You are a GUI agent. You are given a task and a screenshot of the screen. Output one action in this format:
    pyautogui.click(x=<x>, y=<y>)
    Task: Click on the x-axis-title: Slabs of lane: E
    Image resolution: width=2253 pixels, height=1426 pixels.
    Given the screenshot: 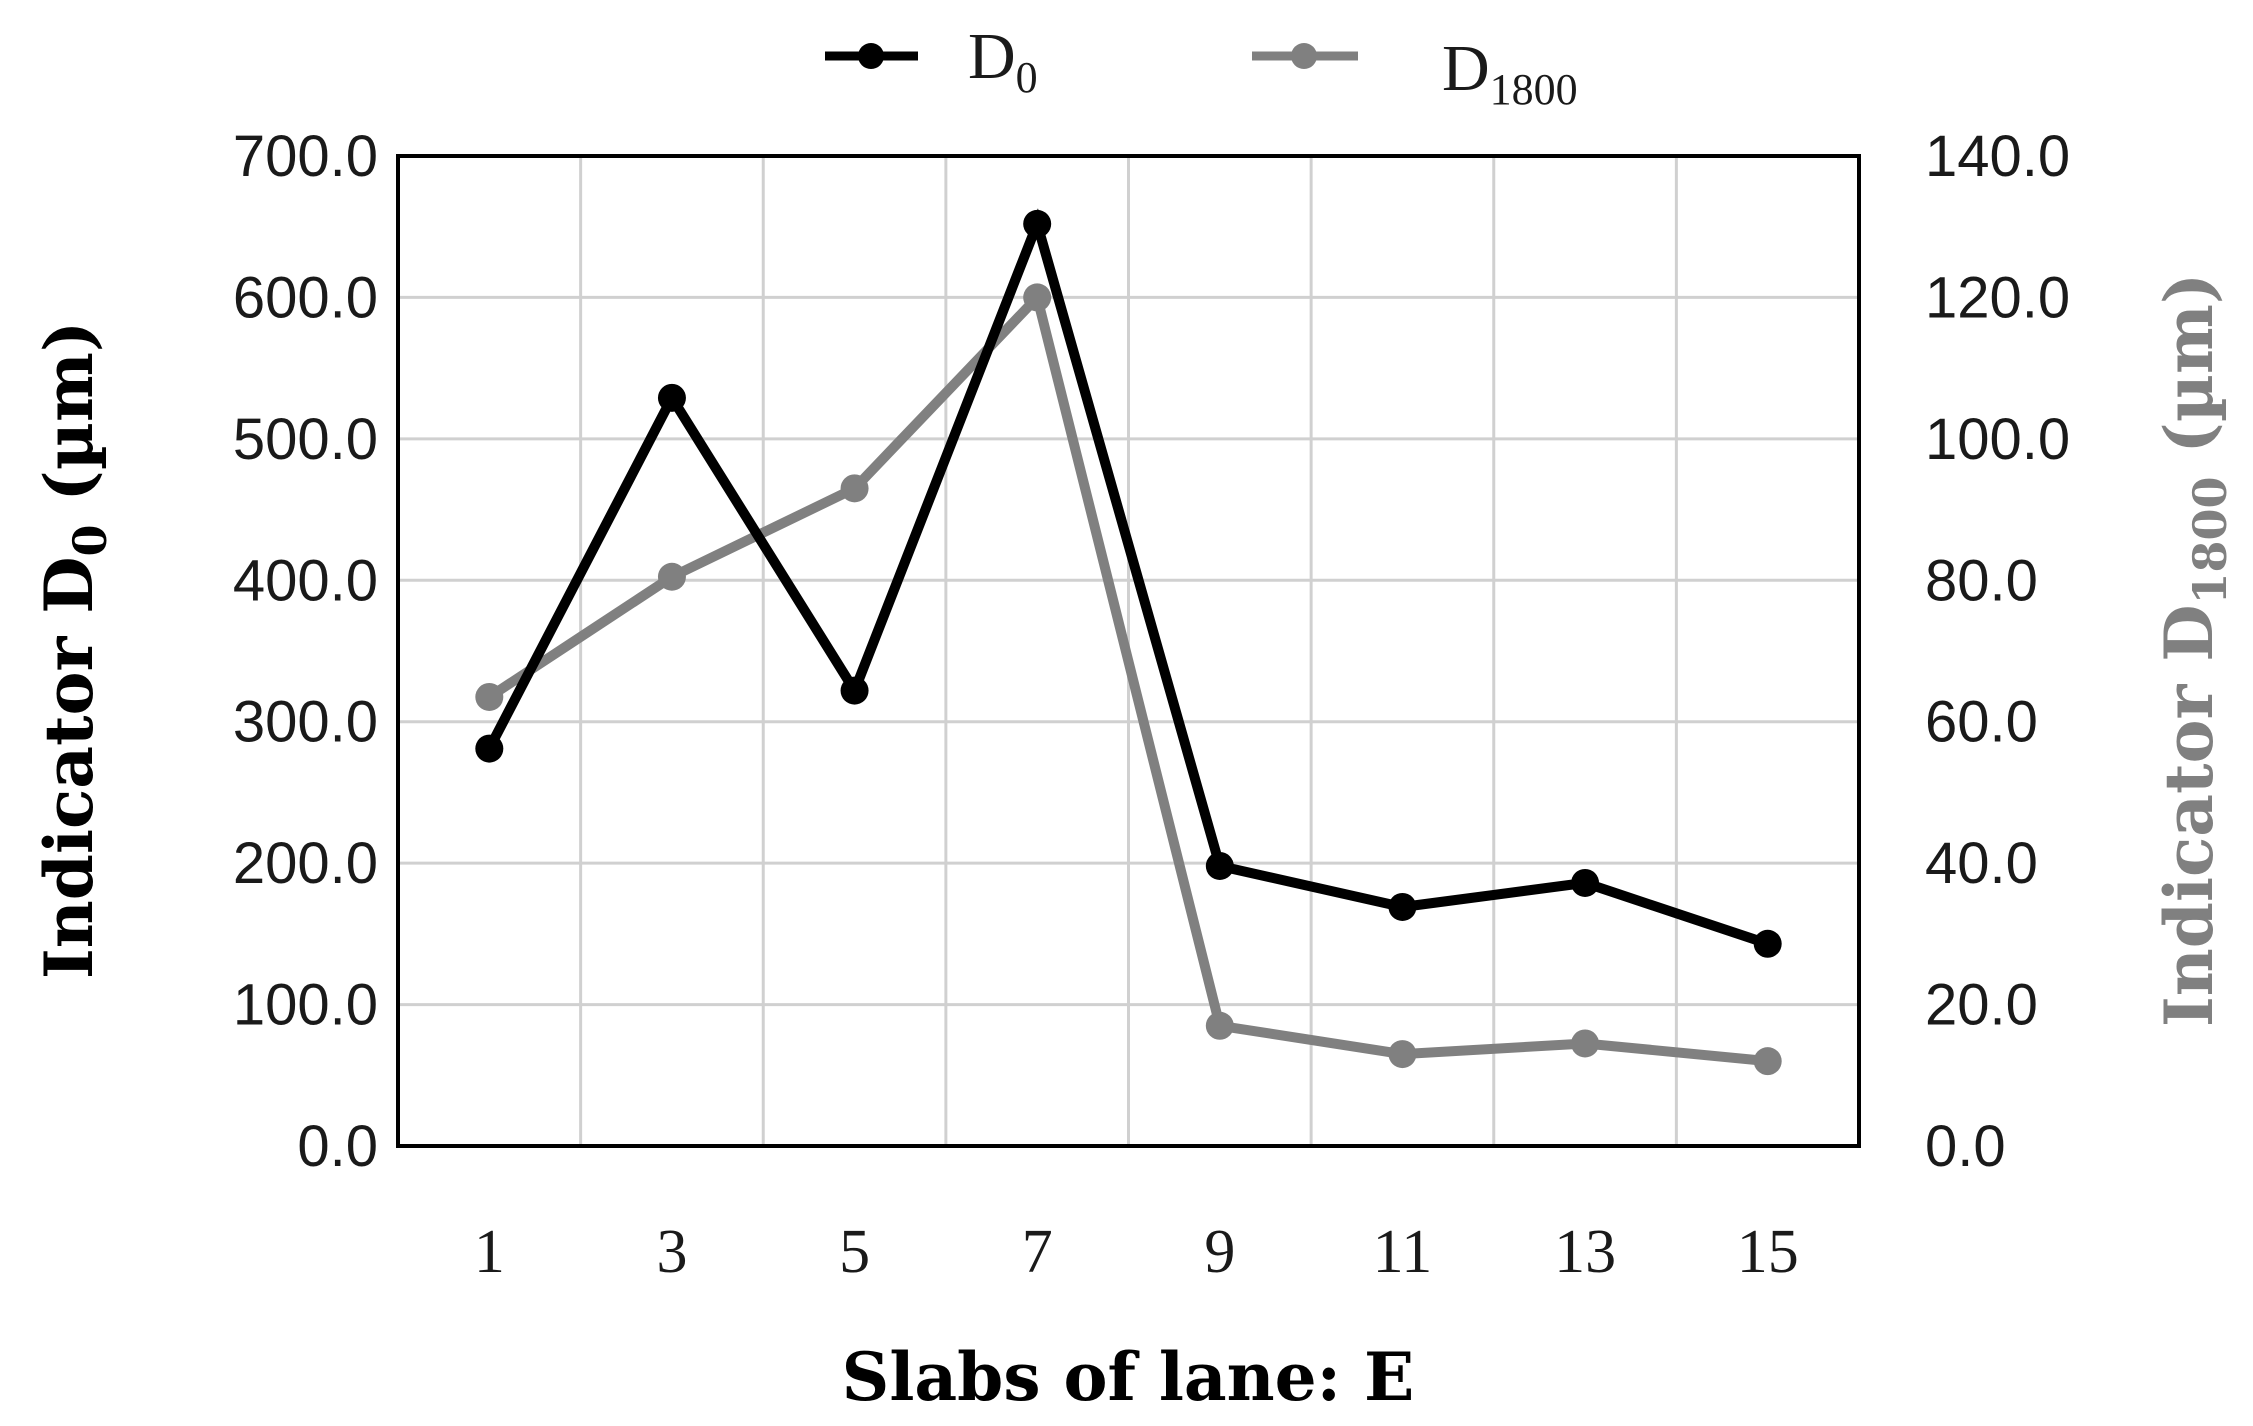 What is the action you would take?
    pyautogui.click(x=1128, y=1377)
    